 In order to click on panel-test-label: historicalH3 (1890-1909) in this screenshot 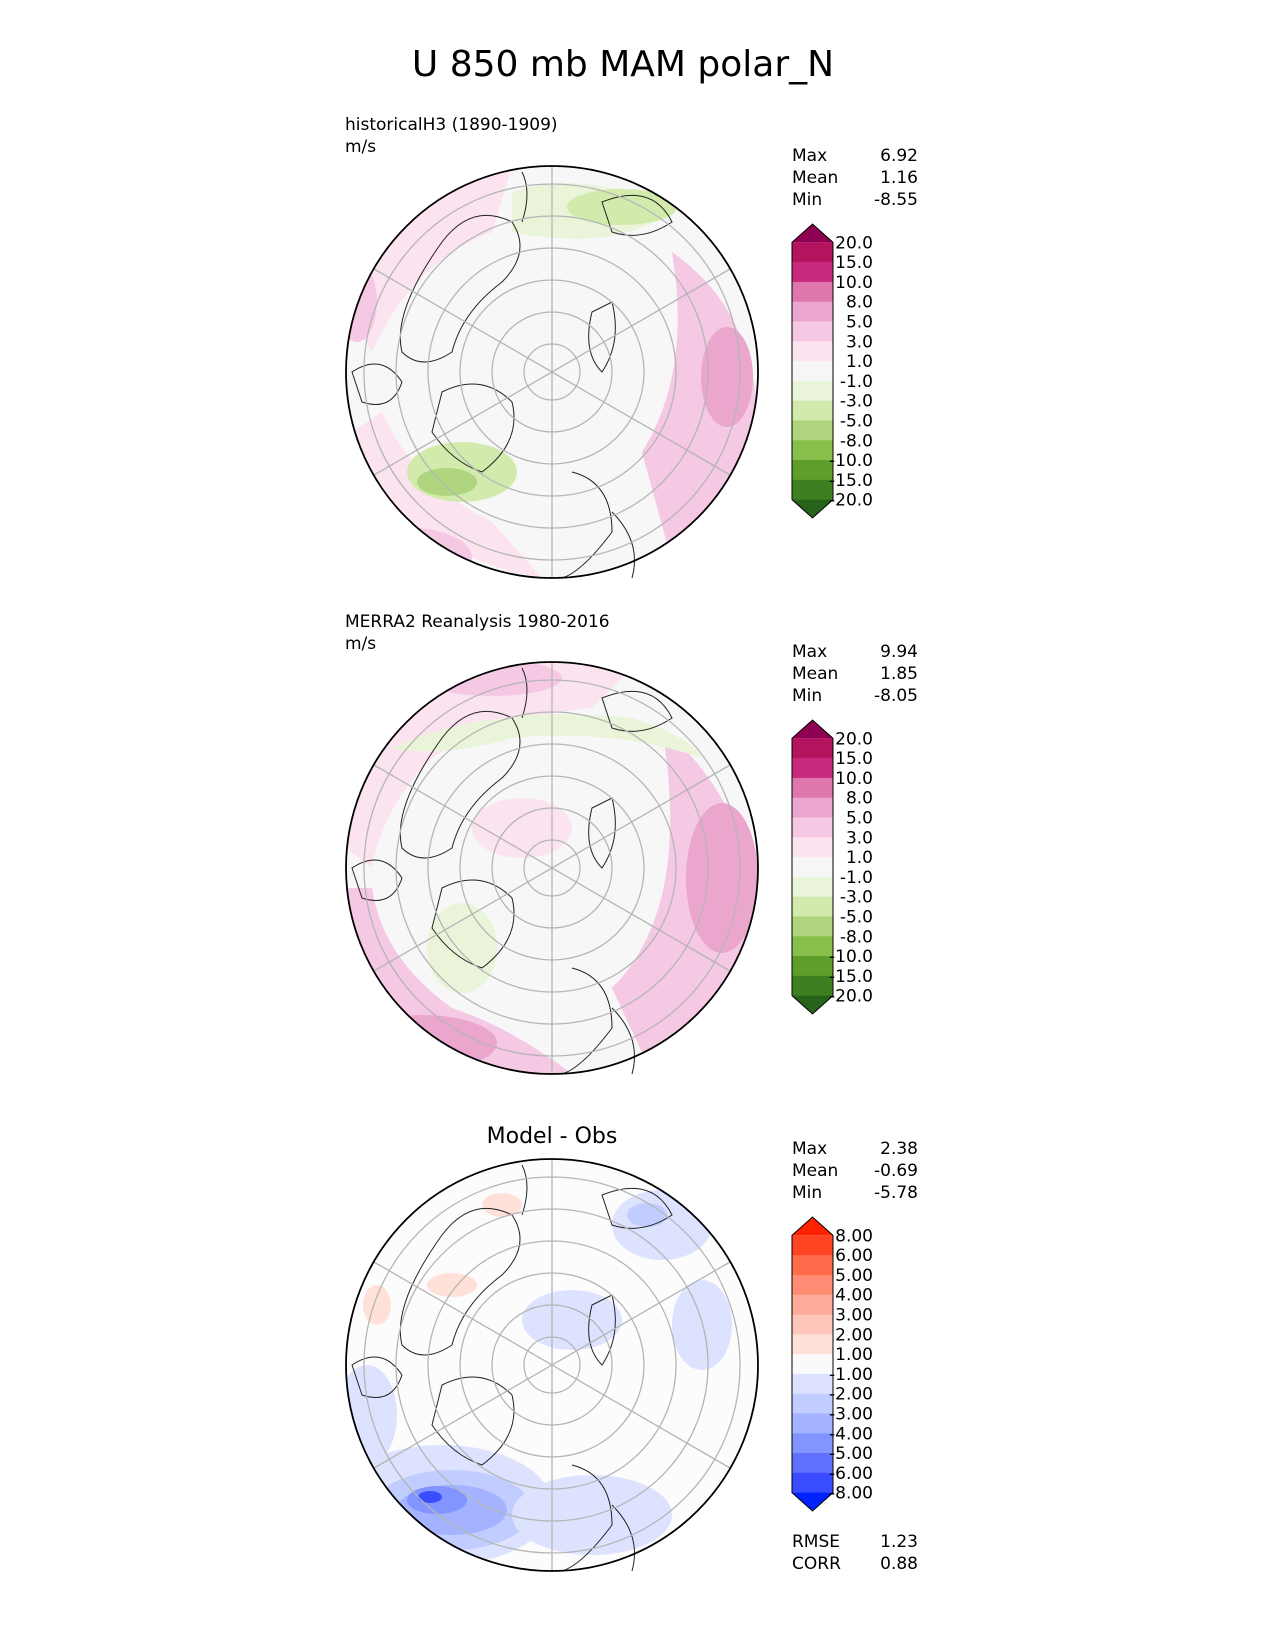, I will do `click(451, 125)`.